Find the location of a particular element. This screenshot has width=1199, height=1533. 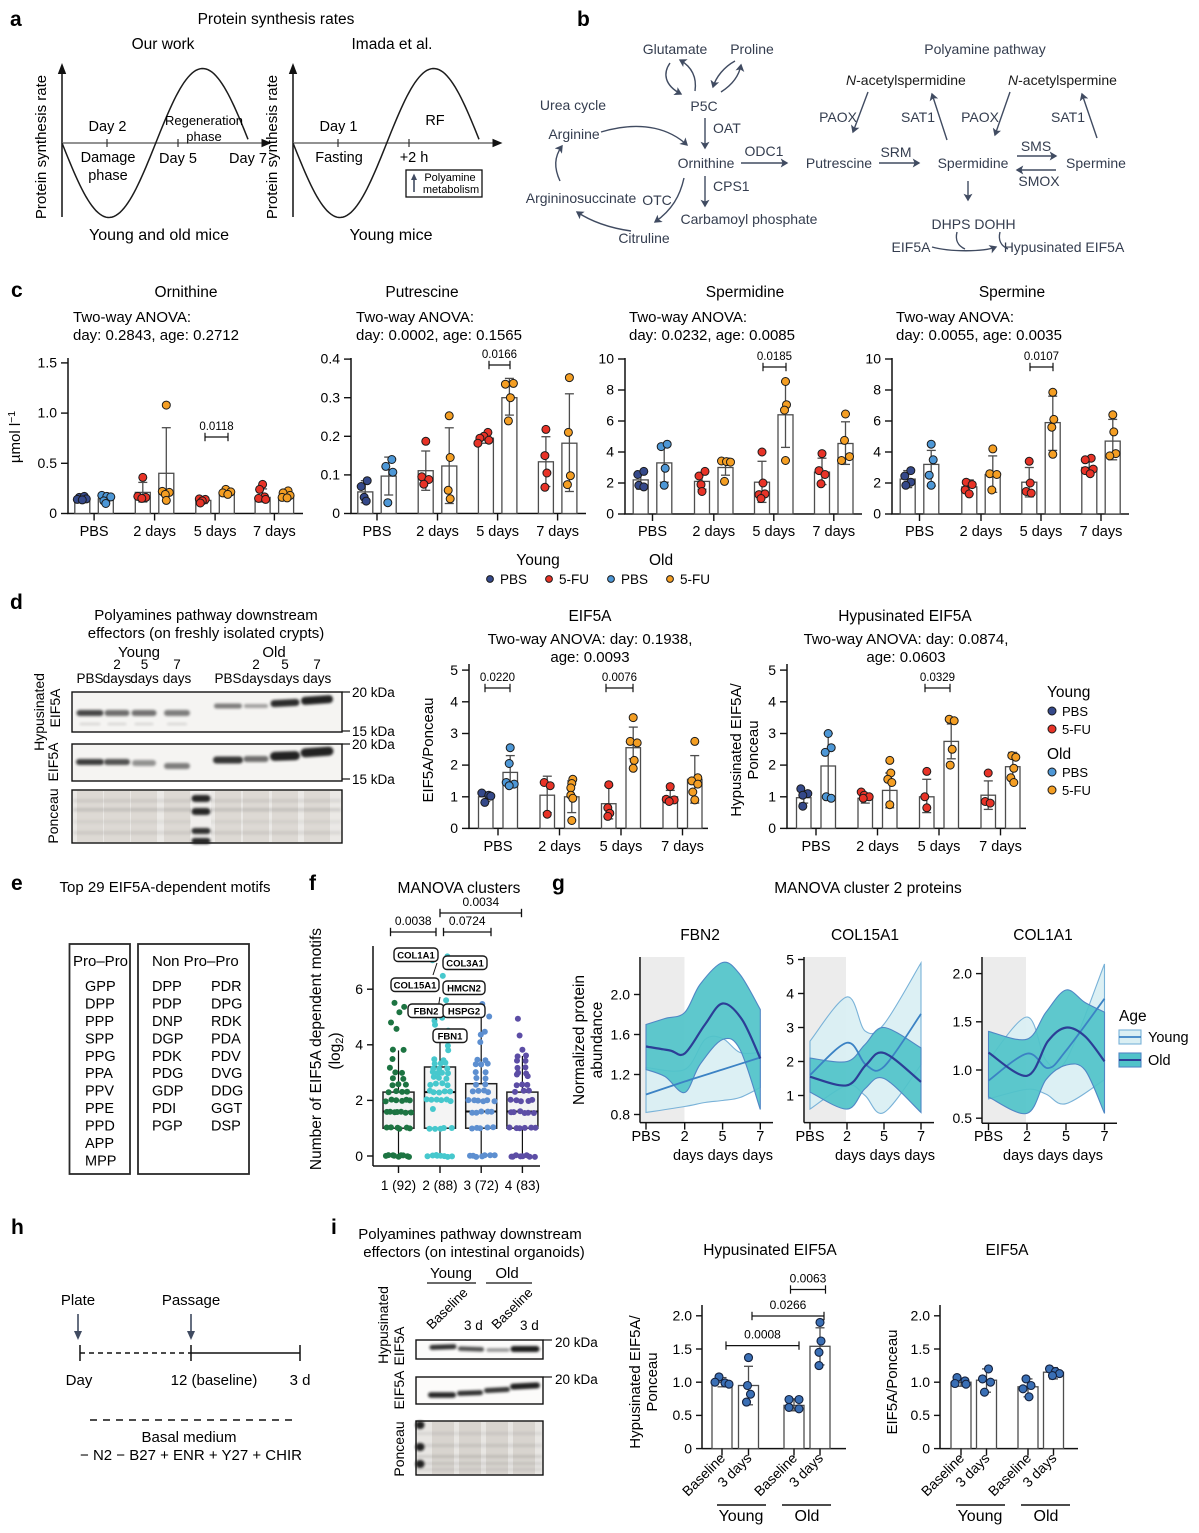

svg-text: Polyamine pathway is located at coordinates (984, 49).